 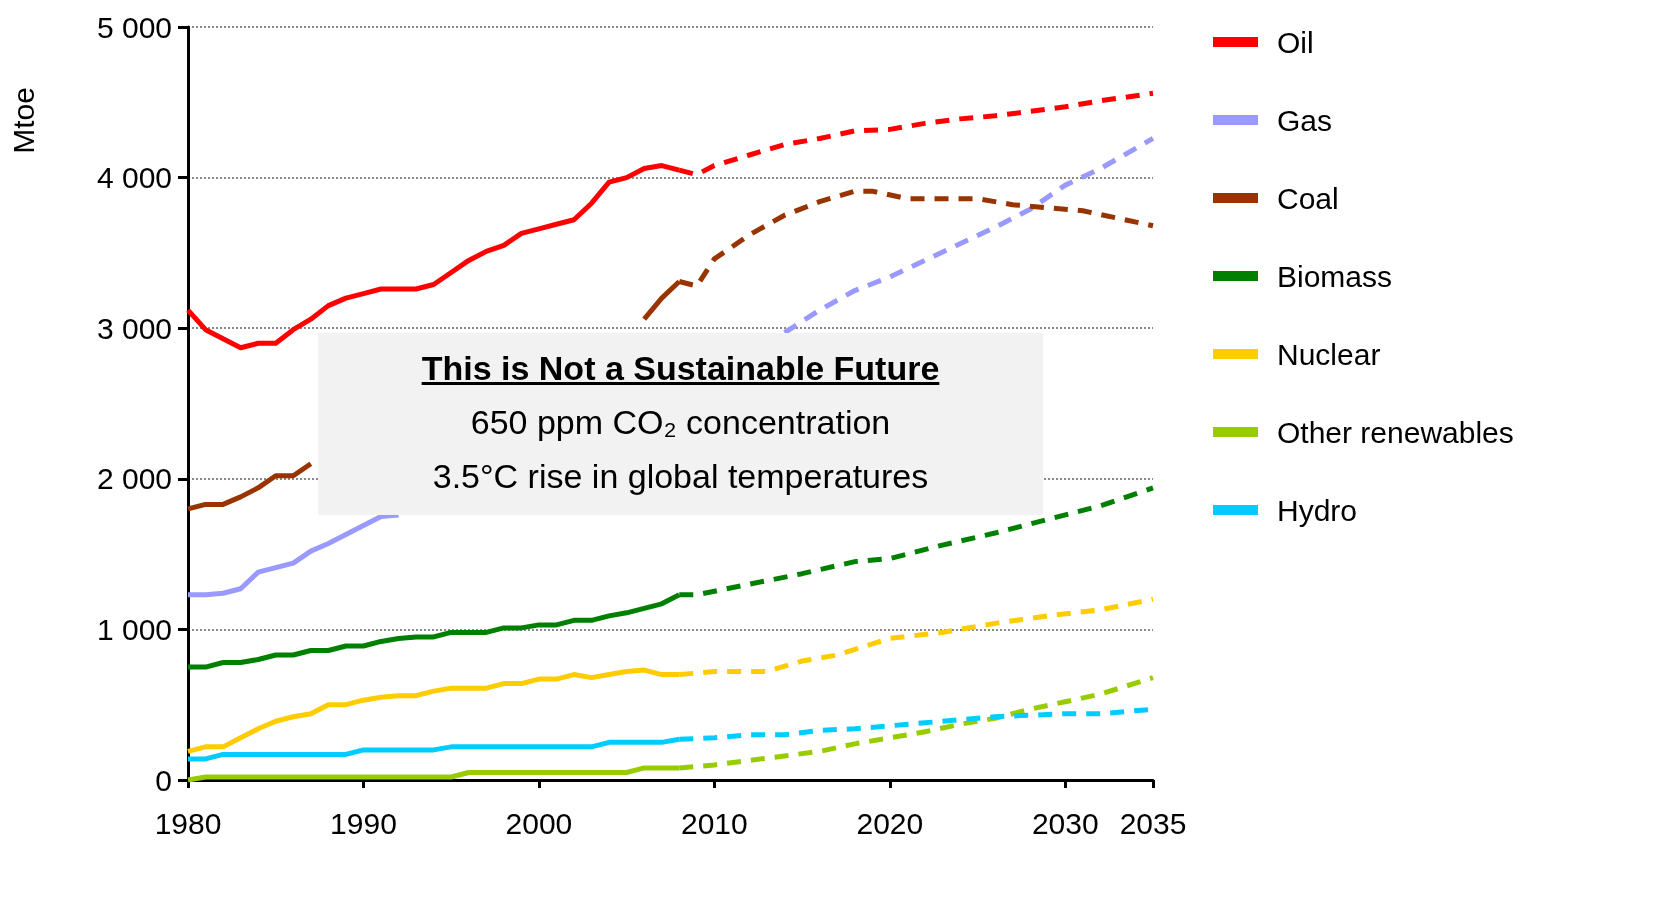 What do you see at coordinates (134, 629) in the screenshot?
I see `y-tick-label: 1 000` at bounding box center [134, 629].